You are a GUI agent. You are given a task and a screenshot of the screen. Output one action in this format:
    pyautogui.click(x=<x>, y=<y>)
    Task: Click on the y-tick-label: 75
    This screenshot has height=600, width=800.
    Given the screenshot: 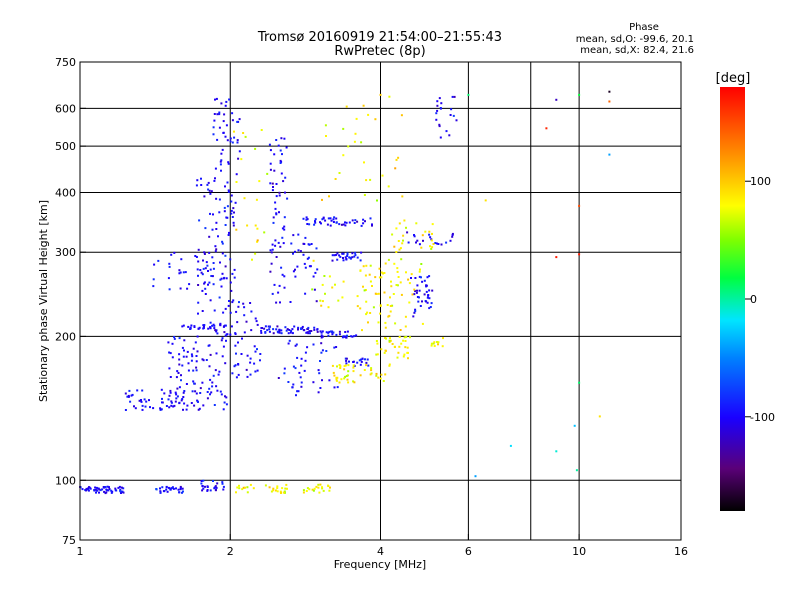 What is the action you would take?
    pyautogui.click(x=69, y=540)
    